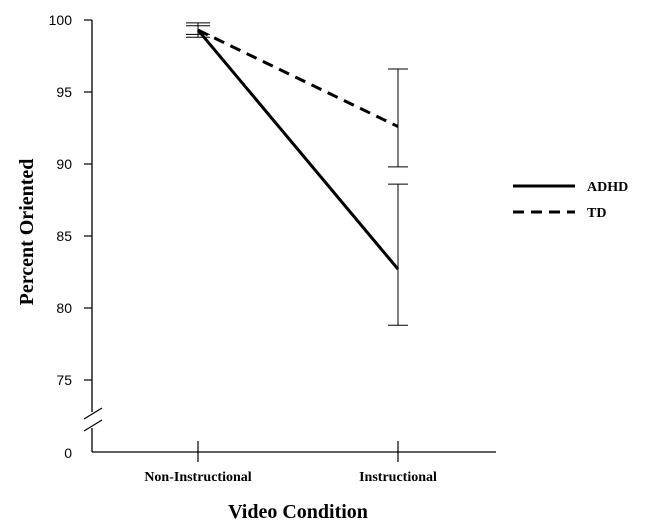 The width and height of the screenshot is (656, 528). What do you see at coordinates (61, 20) in the screenshot?
I see `y-tick-label: 100` at bounding box center [61, 20].